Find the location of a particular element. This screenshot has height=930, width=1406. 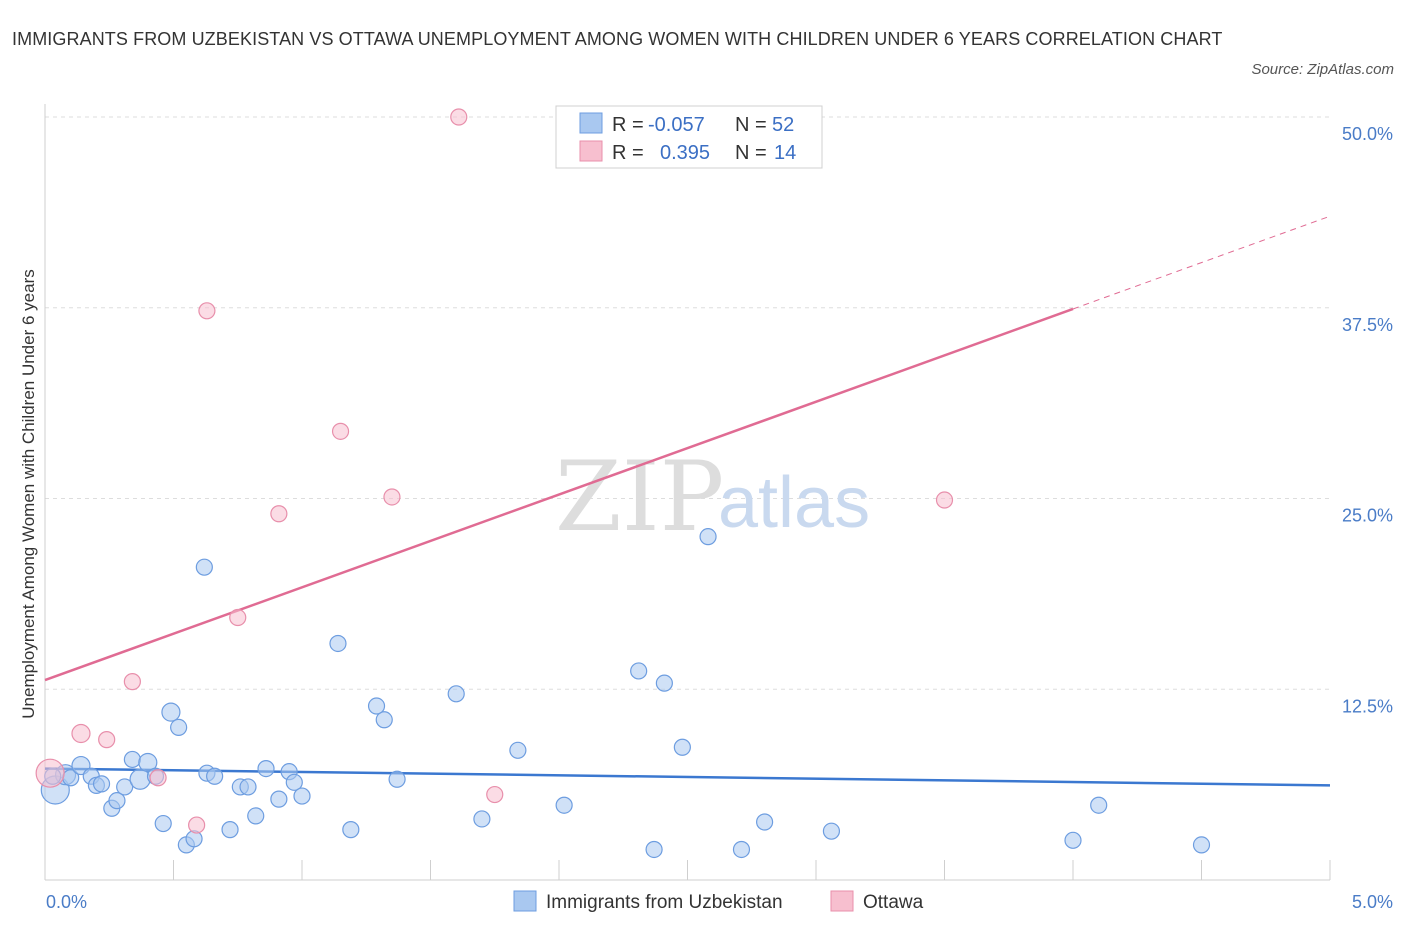

bottom-legend-label-uzbekistan: Immigrants from Uzbekistan is located at coordinates (664, 902).